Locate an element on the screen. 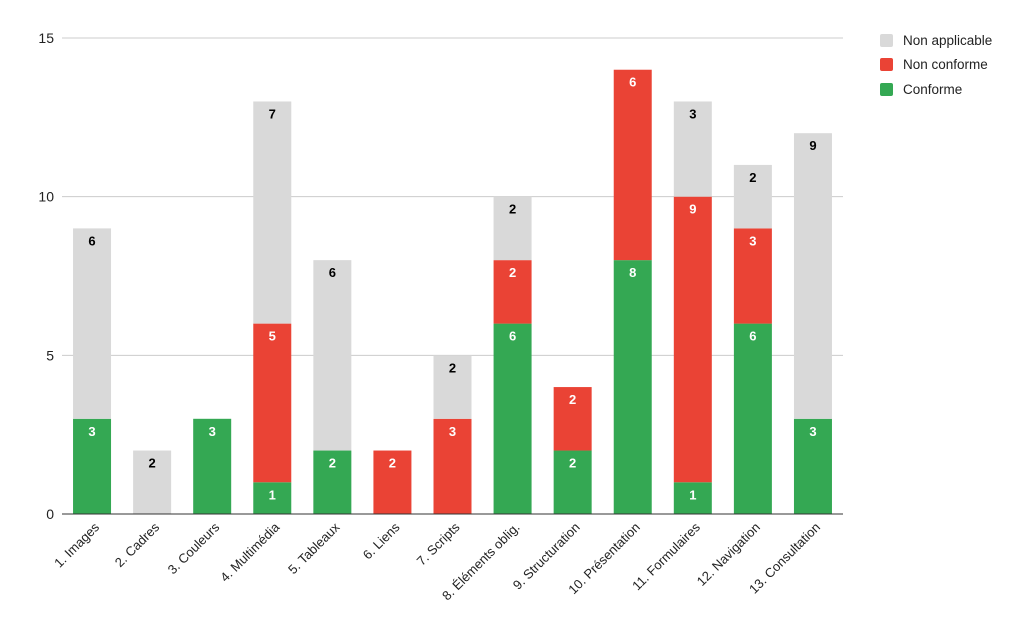  x-tick-label: 7. Scripts is located at coordinates (438, 543).